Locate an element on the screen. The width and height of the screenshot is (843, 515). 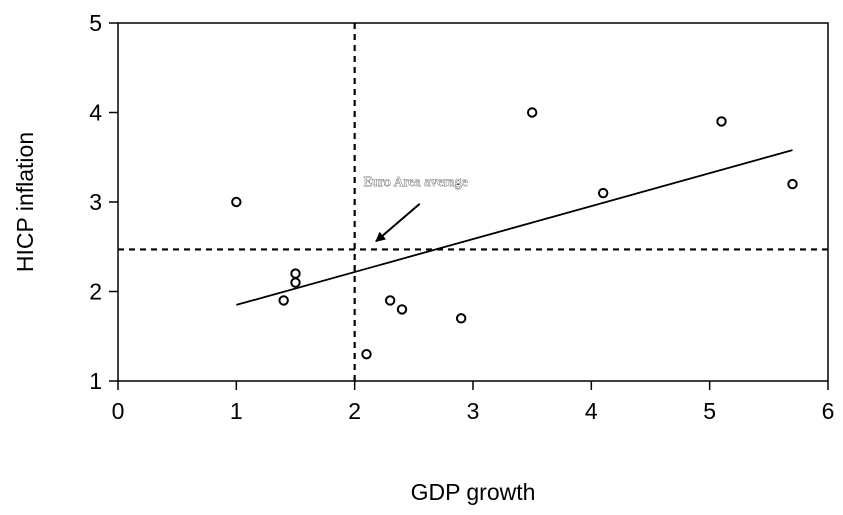
x-tick-label: 3 is located at coordinates (473, 411).